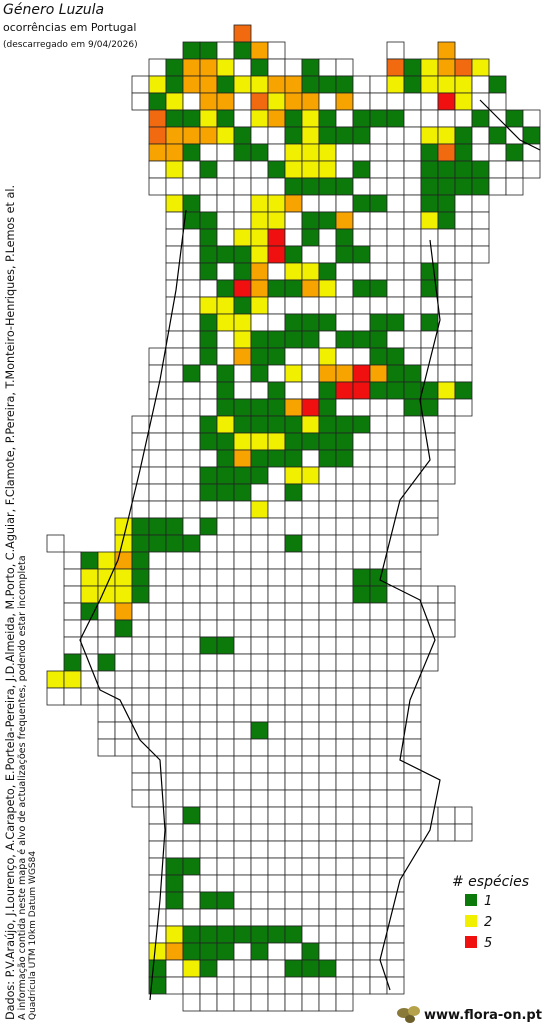  What do you see at coordinates (488, 901) in the screenshot?
I see `legend-label: 1` at bounding box center [488, 901].